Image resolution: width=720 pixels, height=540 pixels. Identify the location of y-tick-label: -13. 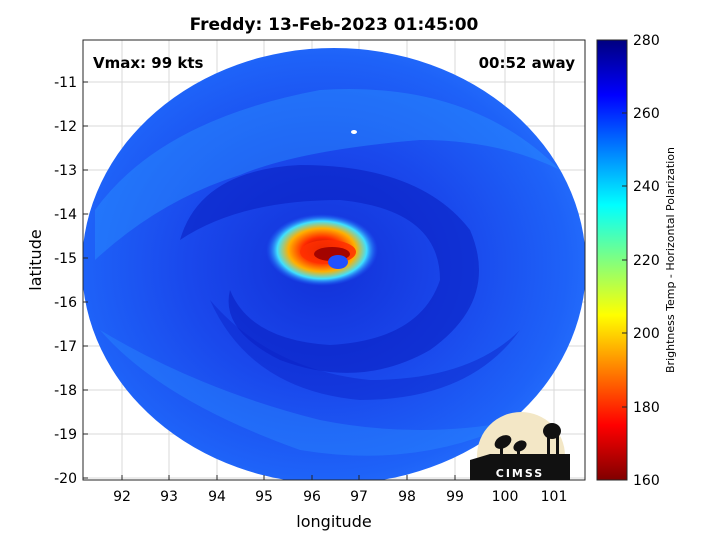
(65, 171).